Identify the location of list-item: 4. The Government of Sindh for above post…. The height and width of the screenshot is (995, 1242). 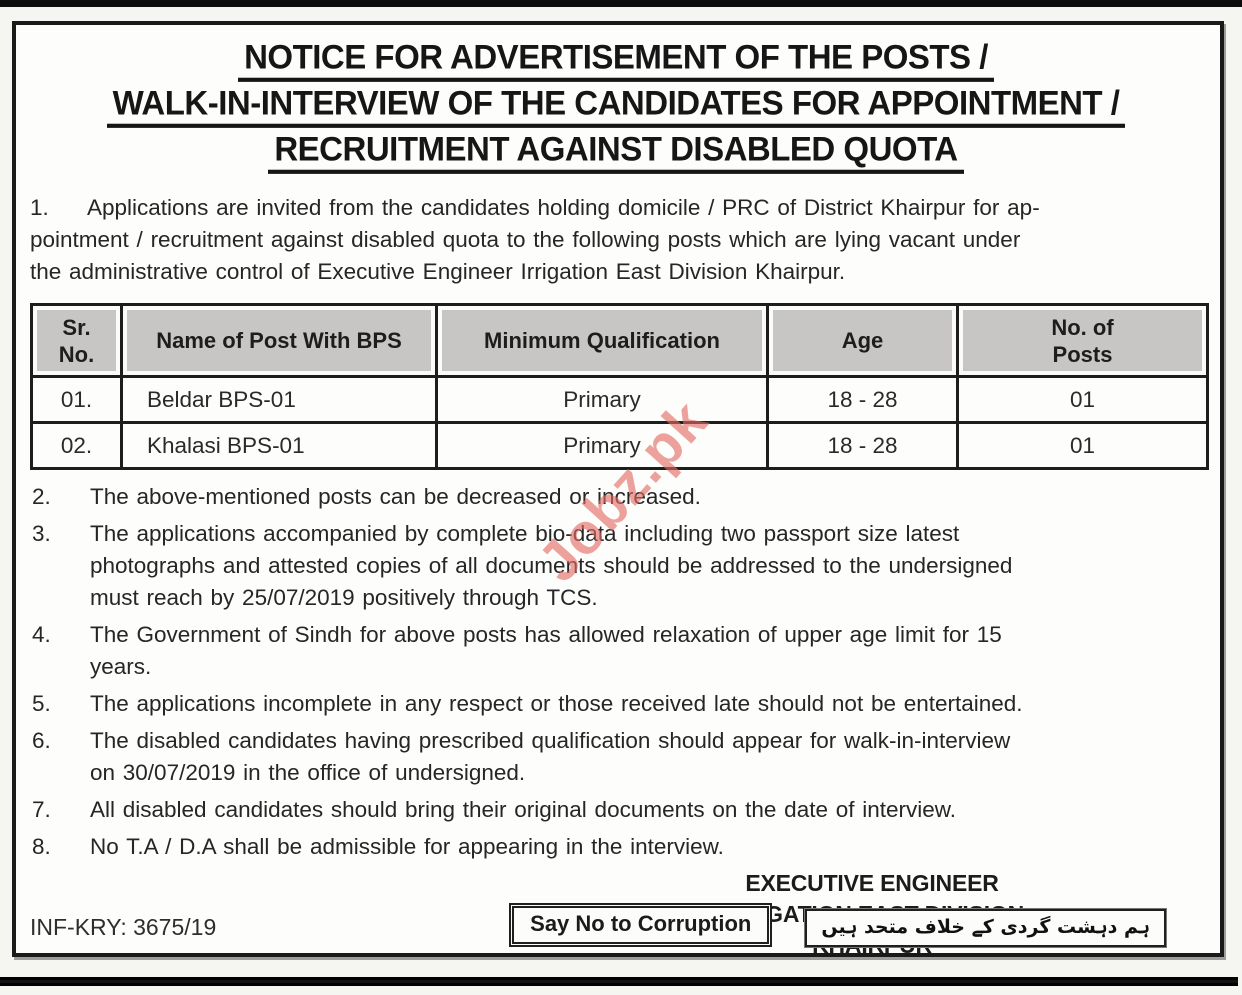
(616, 651).